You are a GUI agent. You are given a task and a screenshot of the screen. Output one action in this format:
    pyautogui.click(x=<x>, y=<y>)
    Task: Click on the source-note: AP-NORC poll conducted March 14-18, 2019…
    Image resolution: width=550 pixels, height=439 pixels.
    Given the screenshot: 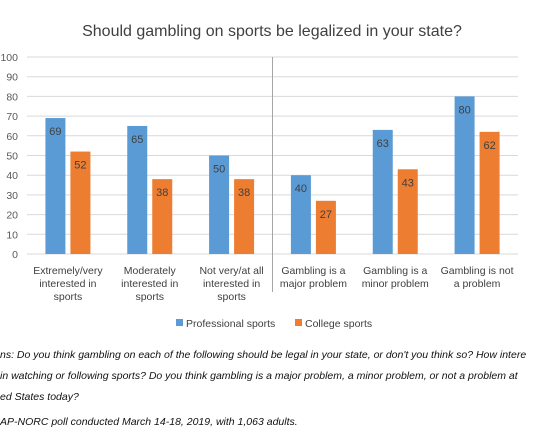 What is the action you would take?
    pyautogui.click(x=149, y=422)
    